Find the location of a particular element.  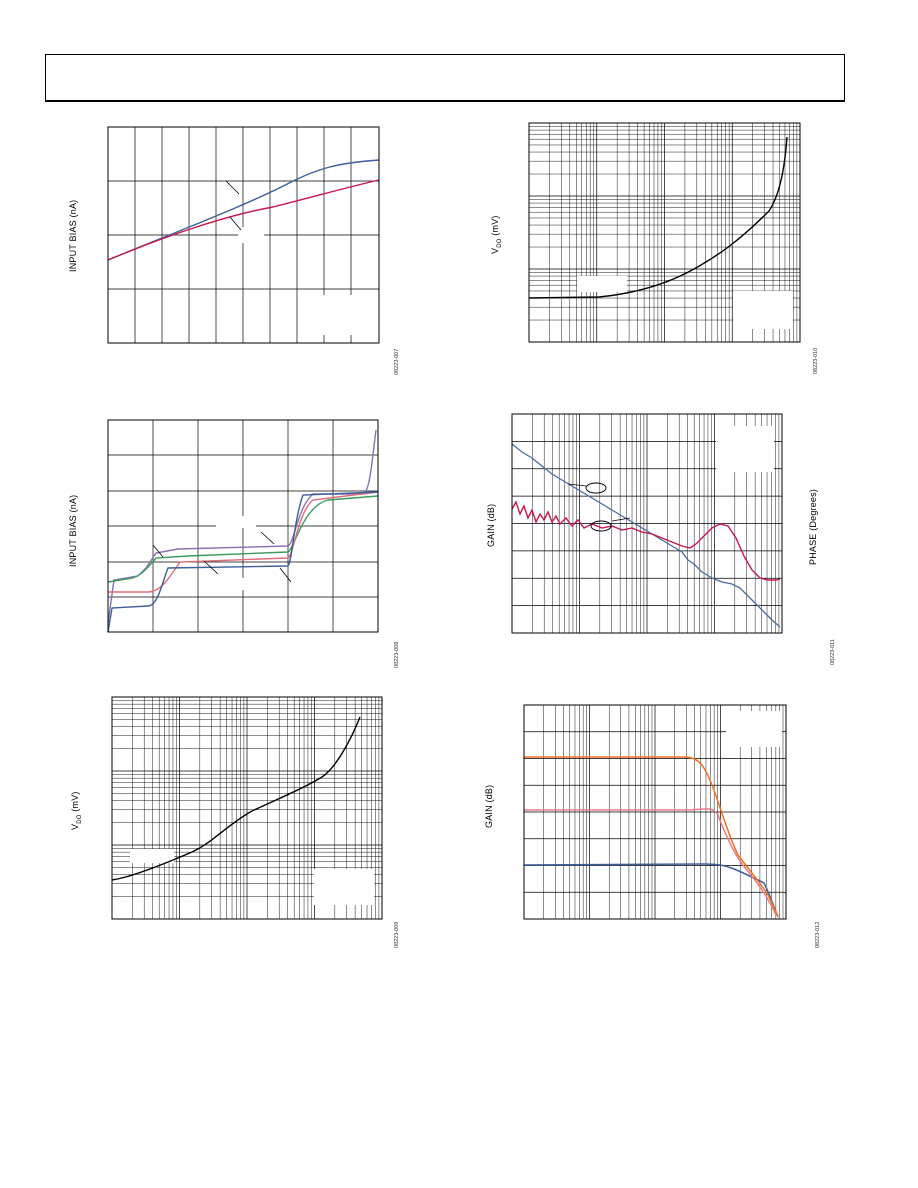

fig4-legend-box is located at coordinates (763, 310).